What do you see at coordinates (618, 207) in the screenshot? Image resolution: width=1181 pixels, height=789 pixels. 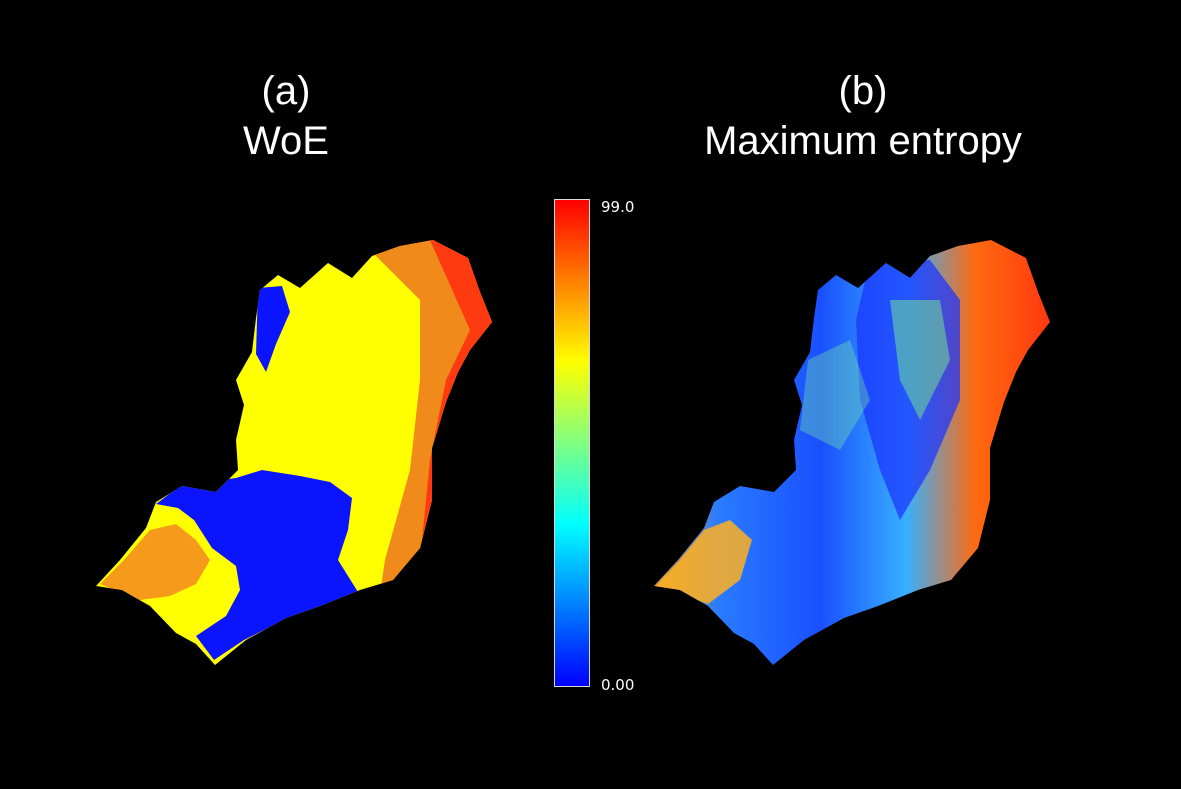 I see `legend-max-label: 99.0` at bounding box center [618, 207].